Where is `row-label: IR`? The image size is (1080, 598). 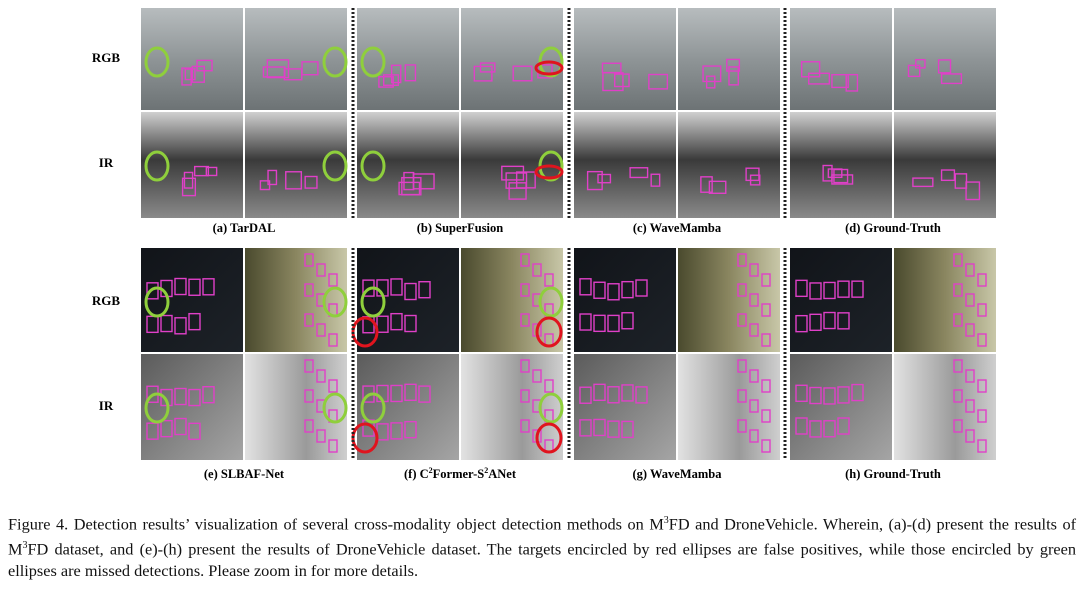
row-label: IR is located at coordinates (106, 162).